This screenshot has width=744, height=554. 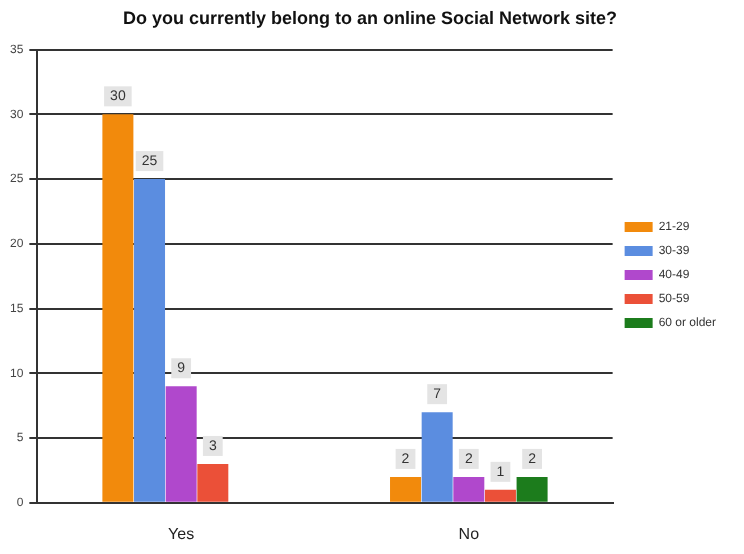 I want to click on chart-title: Do you currently belong to an online Social Network site?, so click(x=370, y=17).